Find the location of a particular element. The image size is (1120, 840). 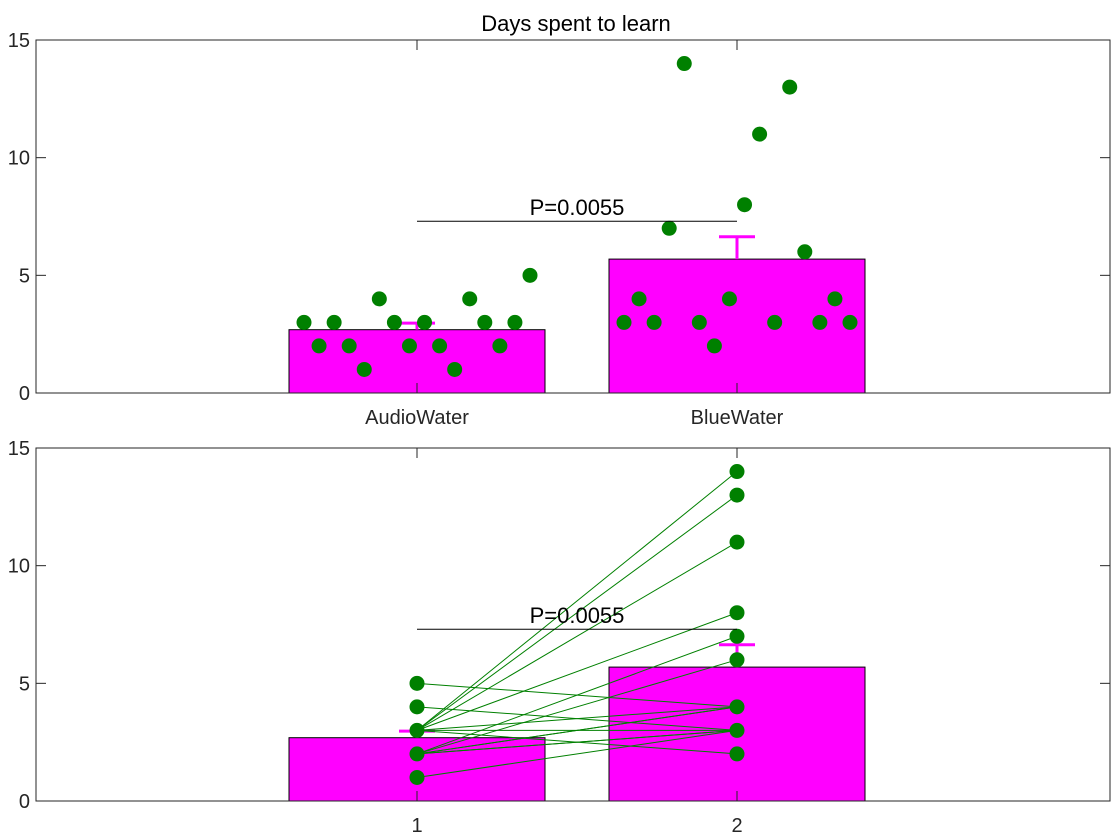

x-tick-label: BlueWater is located at coordinates (737, 418).